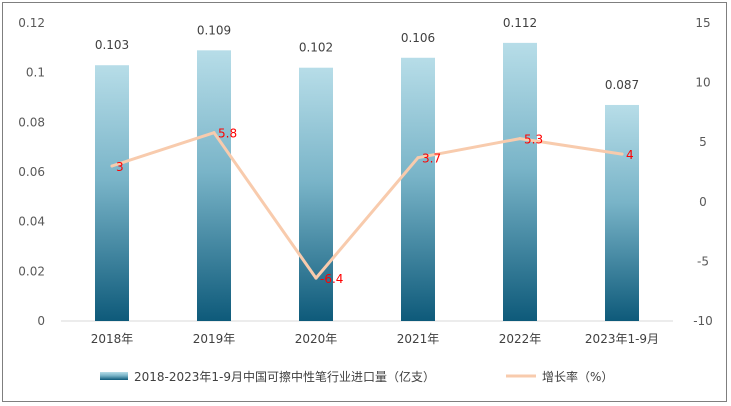 This screenshot has width=731, height=406. I want to click on right-axis-tick-label: 15, so click(702, 23).